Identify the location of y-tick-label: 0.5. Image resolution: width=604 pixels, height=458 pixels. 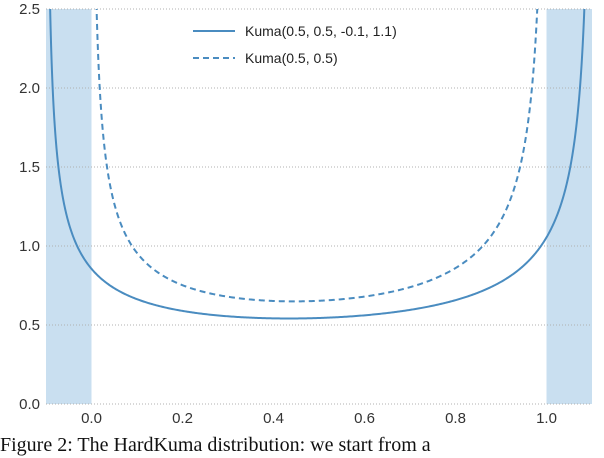
(29, 325).